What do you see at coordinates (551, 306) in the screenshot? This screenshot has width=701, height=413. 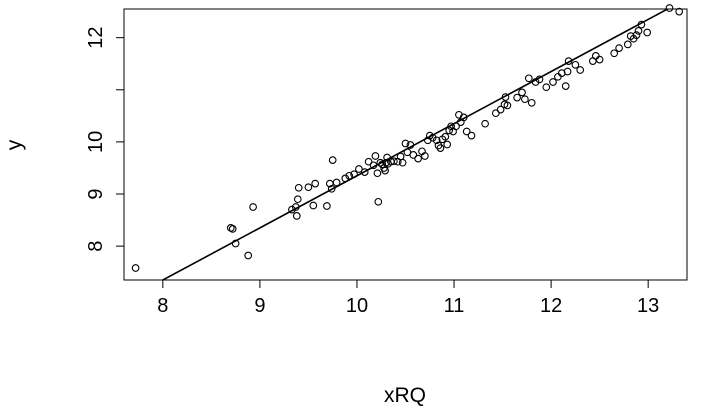 I see `x-tick-label: 12` at bounding box center [551, 306].